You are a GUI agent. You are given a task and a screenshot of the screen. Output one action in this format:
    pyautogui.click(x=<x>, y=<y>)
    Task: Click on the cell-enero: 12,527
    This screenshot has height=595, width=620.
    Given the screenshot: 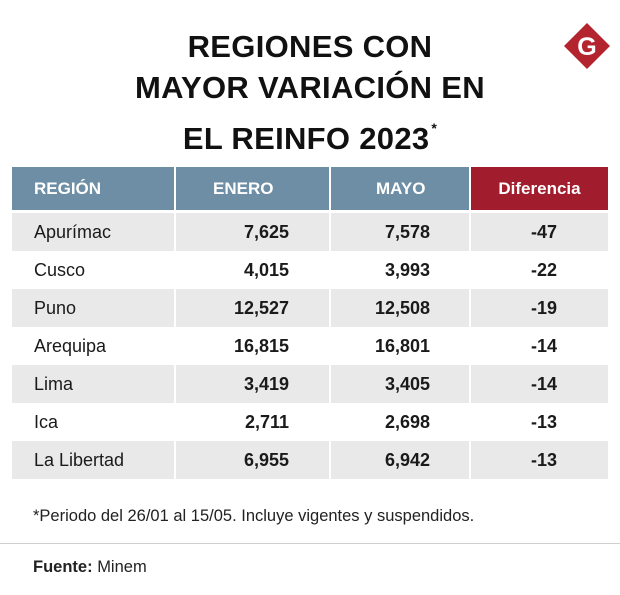 What is the action you would take?
    pyautogui.click(x=252, y=308)
    